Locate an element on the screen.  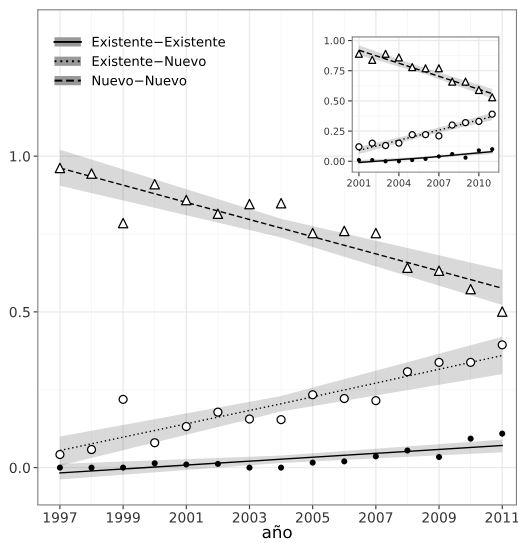
x-tick-label: 2003 is located at coordinates (249, 517).